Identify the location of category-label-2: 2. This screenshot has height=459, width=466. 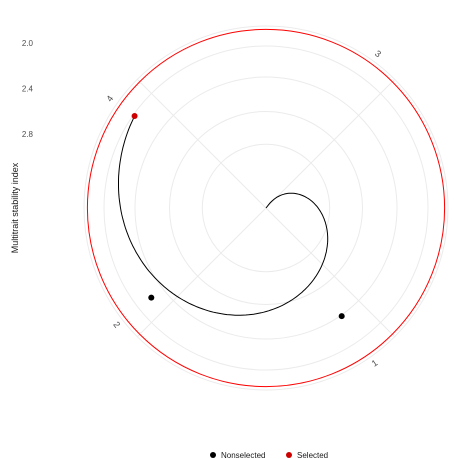
(116, 325).